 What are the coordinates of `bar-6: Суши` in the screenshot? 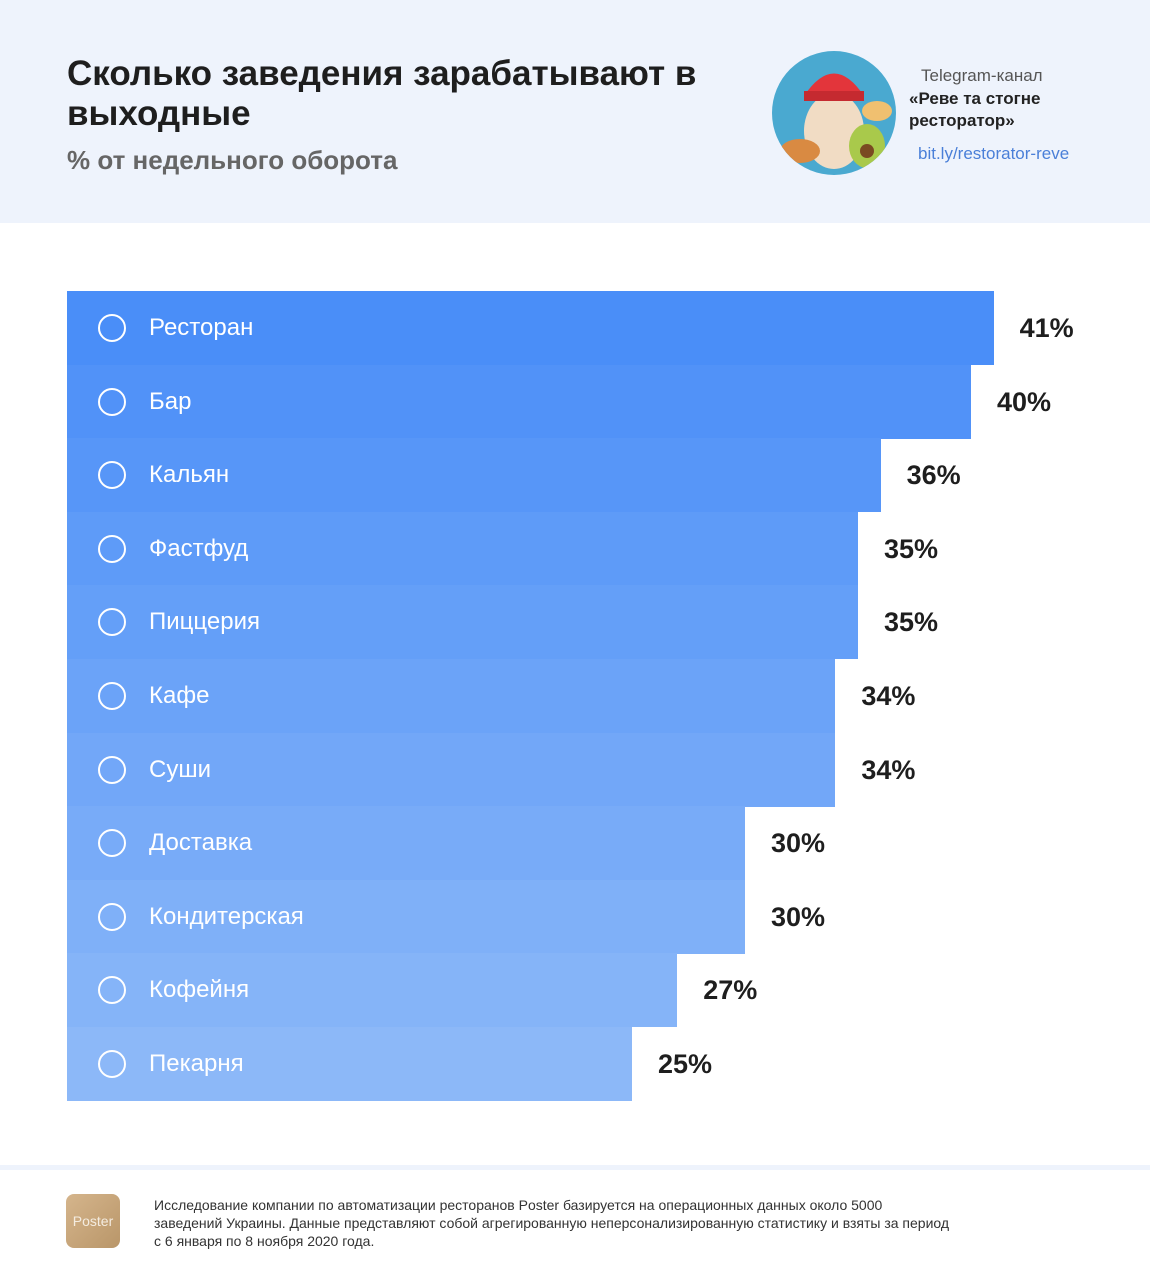 It's located at (451, 769).